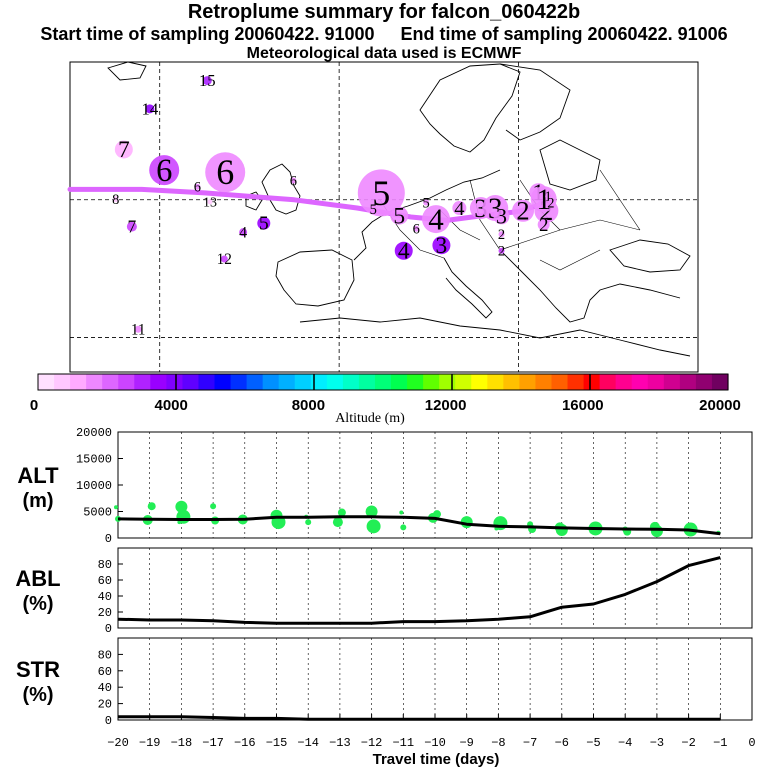 The image size is (768, 768). I want to click on x-tick-label: −18, so click(182, 743).